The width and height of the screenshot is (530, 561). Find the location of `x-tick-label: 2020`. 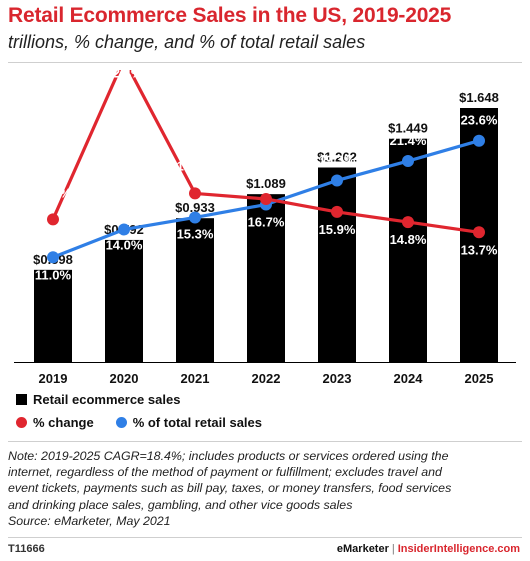

x-tick-label: 2020 is located at coordinates (124, 378).